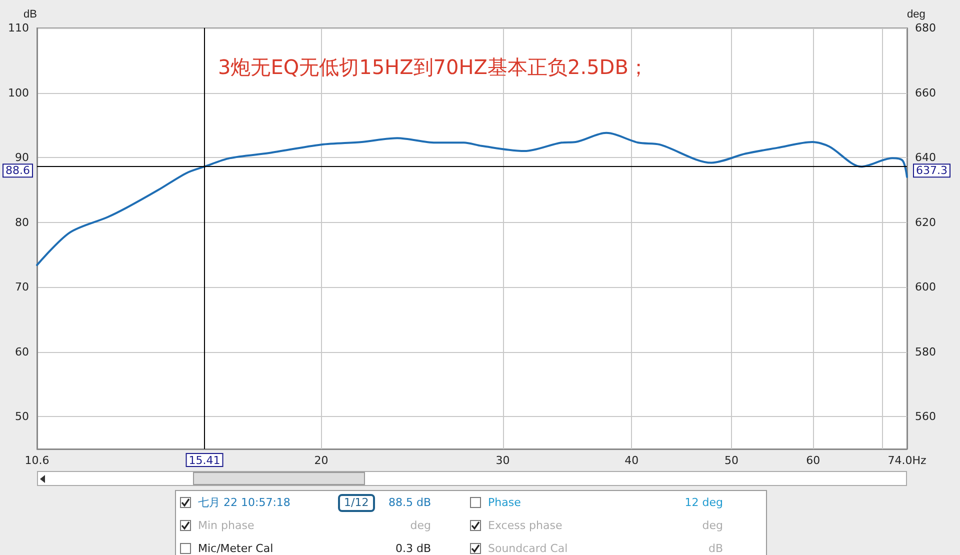 This screenshot has width=960, height=555. What do you see at coordinates (22, 222) in the screenshot?
I see `y-tick-label: 80` at bounding box center [22, 222].